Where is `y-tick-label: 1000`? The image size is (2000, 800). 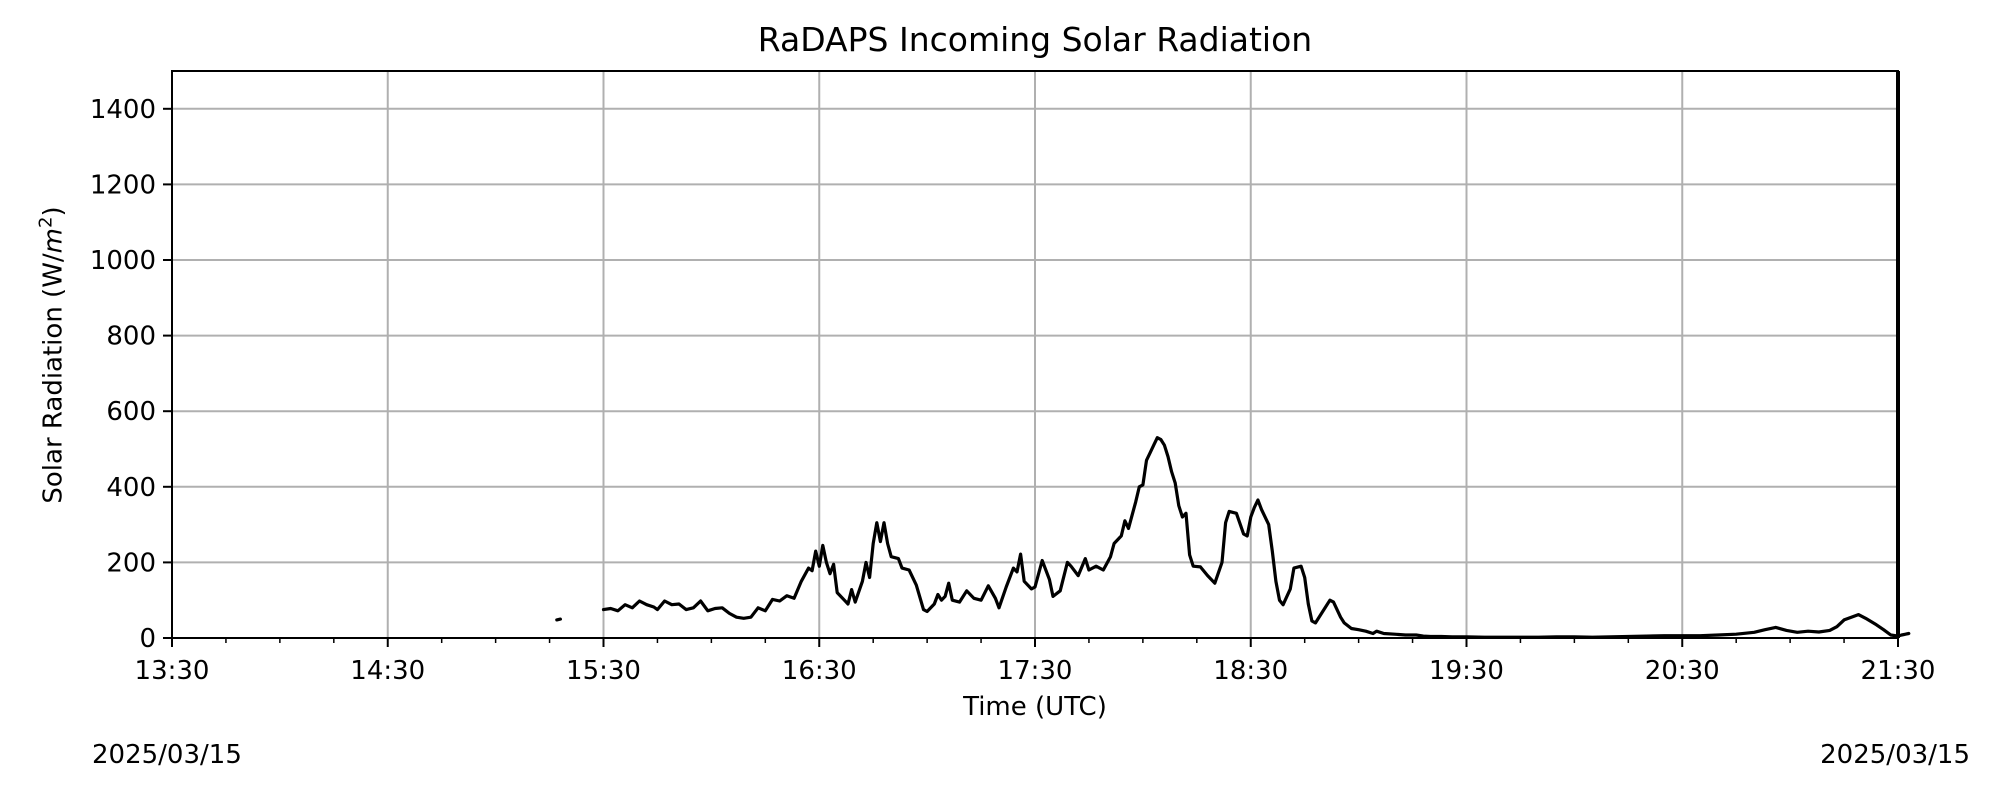
y-tick-label: 1000 is located at coordinates (123, 261).